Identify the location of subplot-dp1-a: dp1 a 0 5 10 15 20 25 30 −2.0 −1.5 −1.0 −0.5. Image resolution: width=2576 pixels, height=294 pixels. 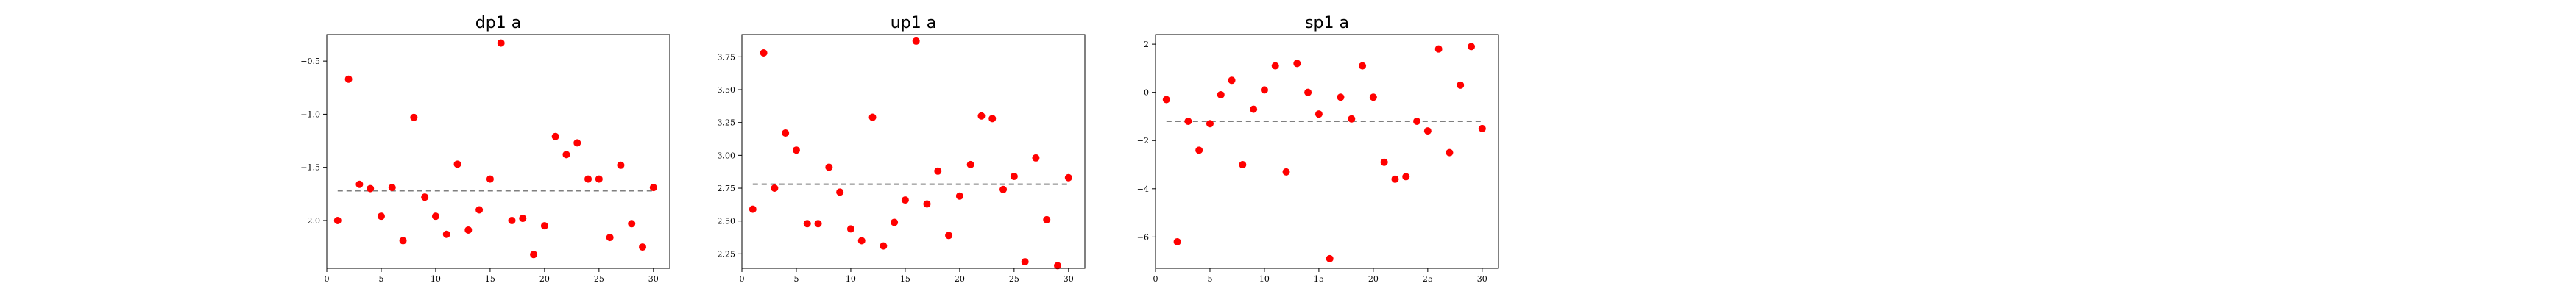
(485, 149).